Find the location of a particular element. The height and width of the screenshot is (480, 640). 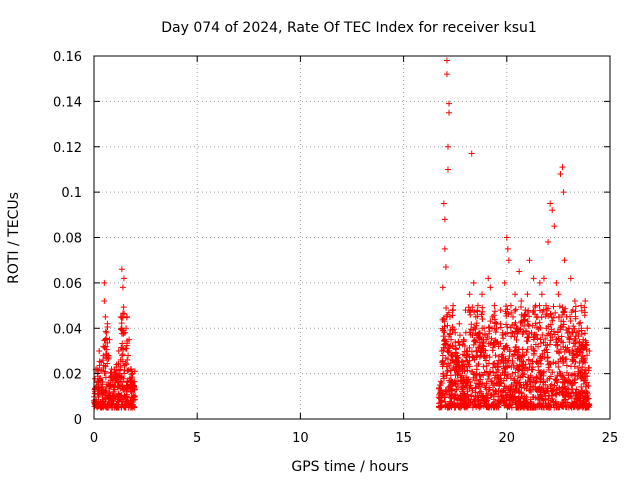

y-tick-label: 0 is located at coordinates (78, 420).